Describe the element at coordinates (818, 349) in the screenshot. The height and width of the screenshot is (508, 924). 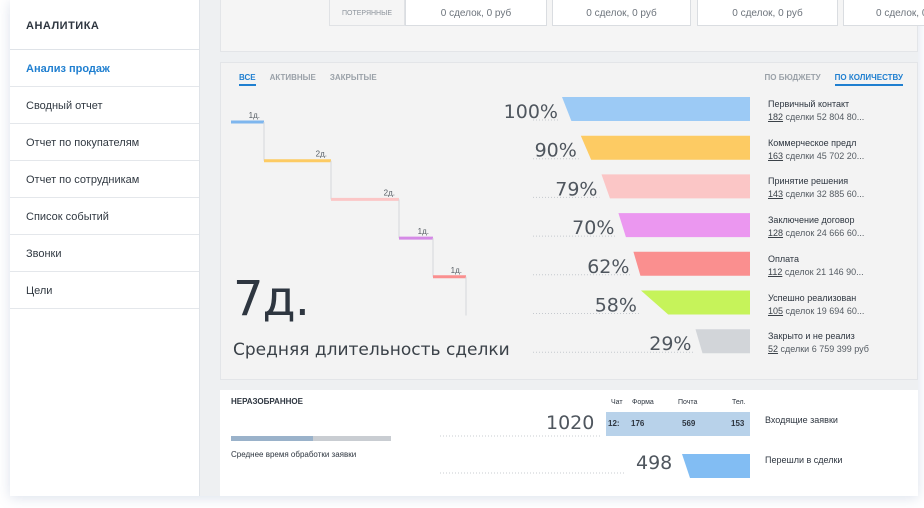
I see `funnel-stage-summary: 52 сделки 6 759 399 руб` at that location.